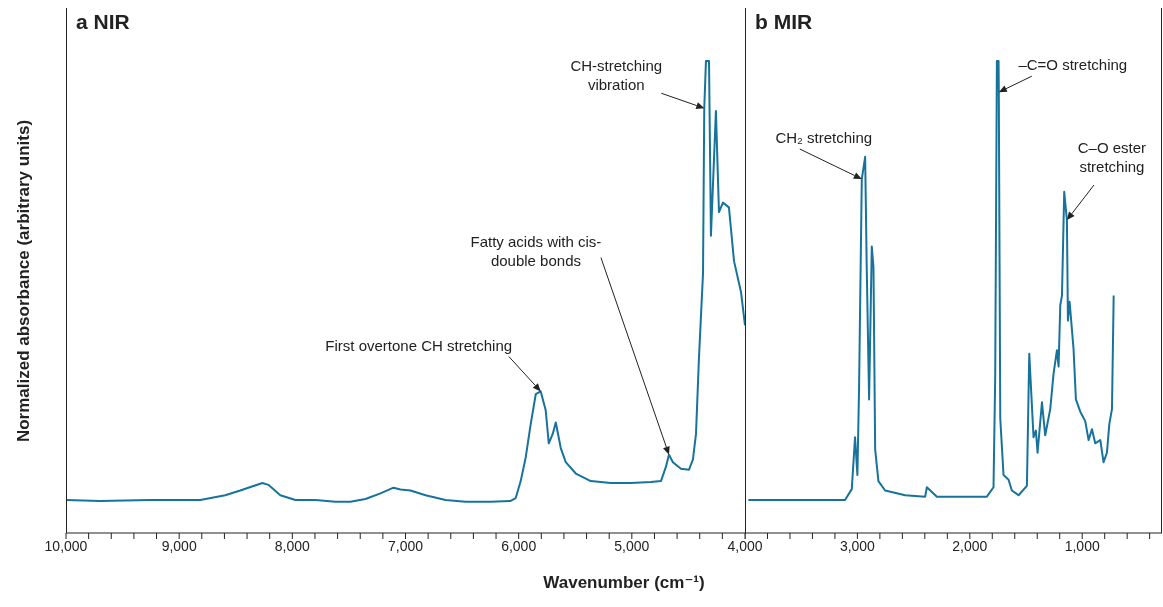 The height and width of the screenshot is (607, 1163). What do you see at coordinates (103, 22) in the screenshot?
I see `chart-title: a NIR` at bounding box center [103, 22].